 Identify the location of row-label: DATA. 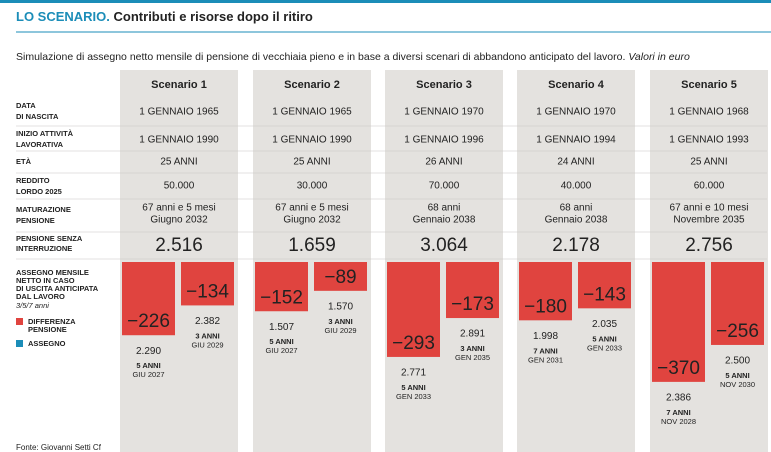
(26, 105).